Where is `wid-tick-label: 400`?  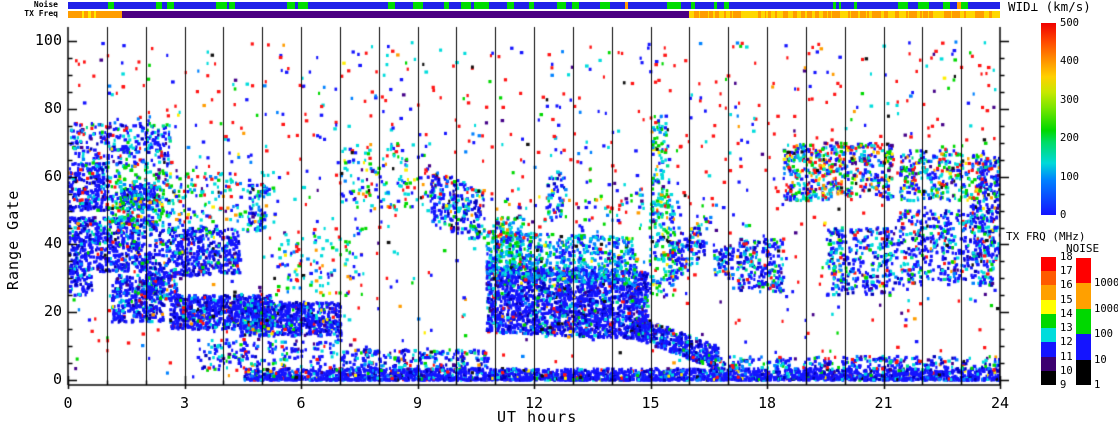 wid-tick-label: 400 is located at coordinates (1069, 61).